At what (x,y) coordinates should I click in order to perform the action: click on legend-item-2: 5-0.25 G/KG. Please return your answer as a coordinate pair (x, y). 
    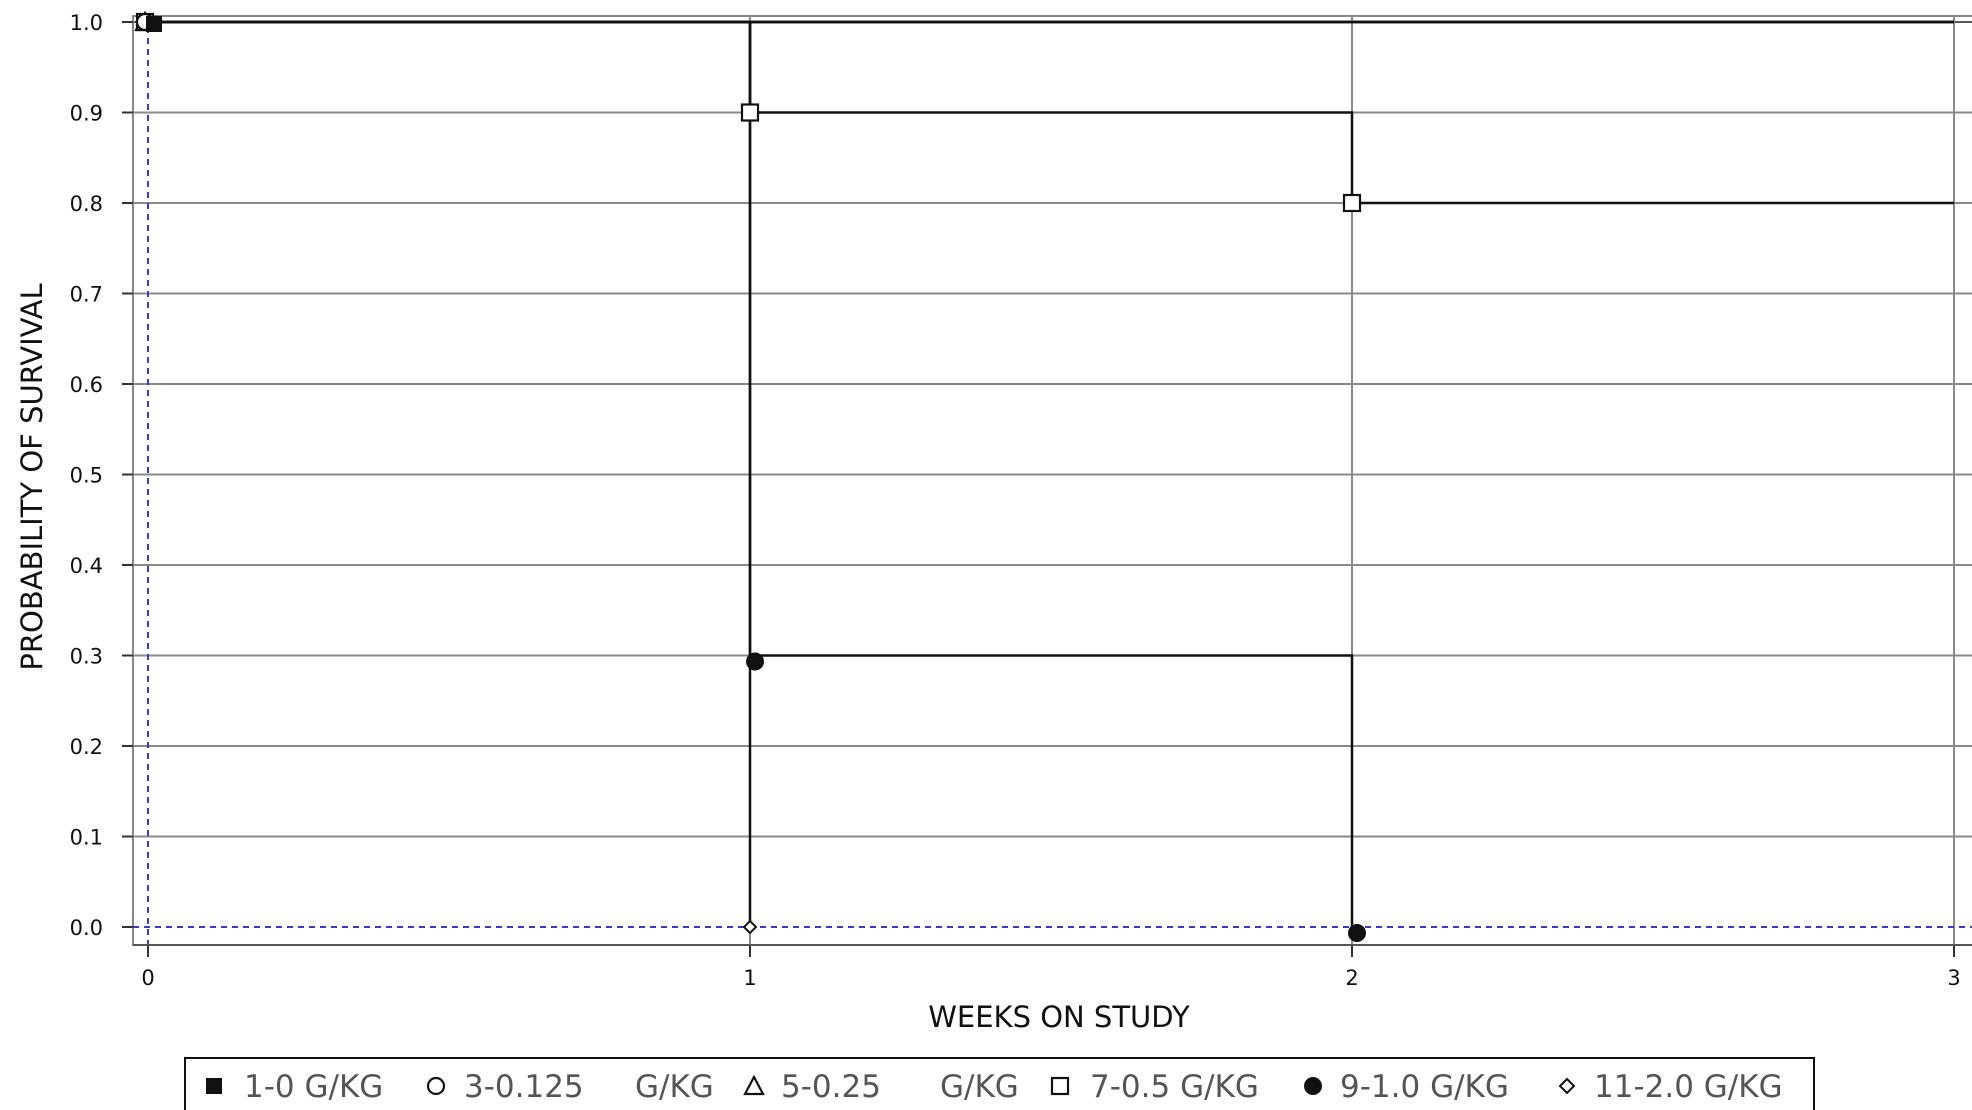
    Looking at the image, I should click on (881, 1087).